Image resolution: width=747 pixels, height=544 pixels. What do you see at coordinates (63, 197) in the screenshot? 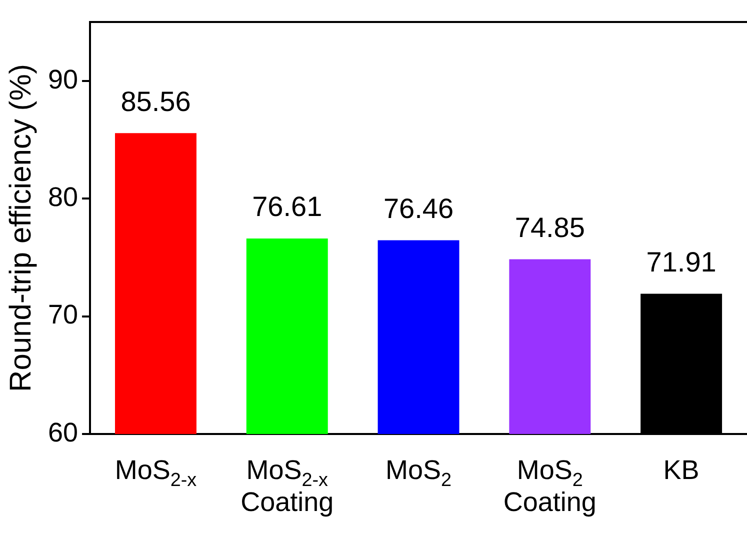
I see `y-tick-label: 80` at bounding box center [63, 197].